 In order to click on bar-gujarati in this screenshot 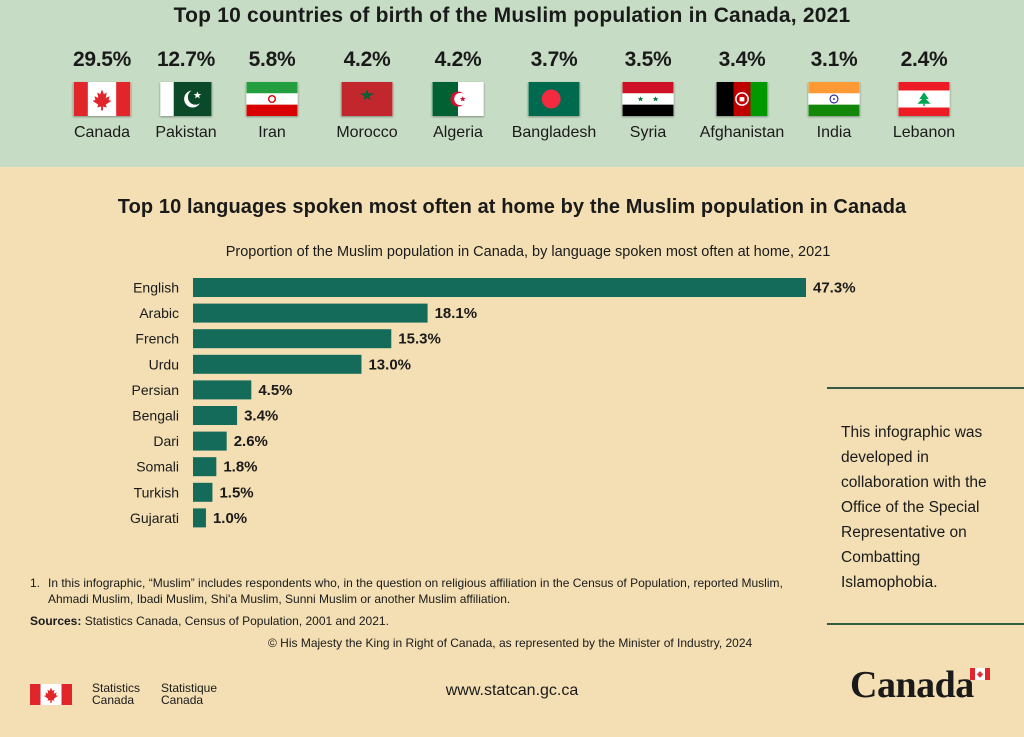, I will do `click(199, 518)`.